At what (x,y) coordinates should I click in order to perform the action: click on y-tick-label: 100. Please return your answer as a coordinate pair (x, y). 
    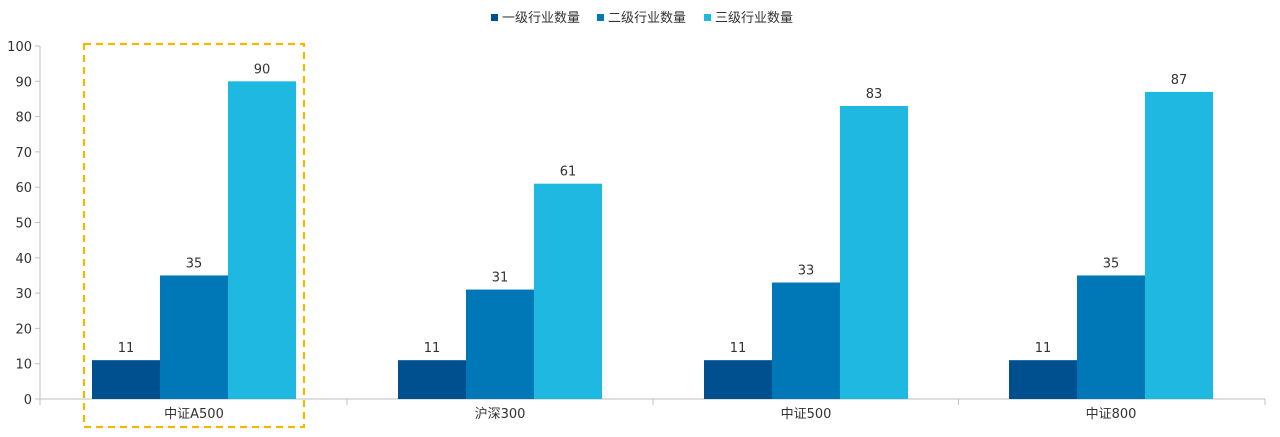
    Looking at the image, I should click on (19, 47).